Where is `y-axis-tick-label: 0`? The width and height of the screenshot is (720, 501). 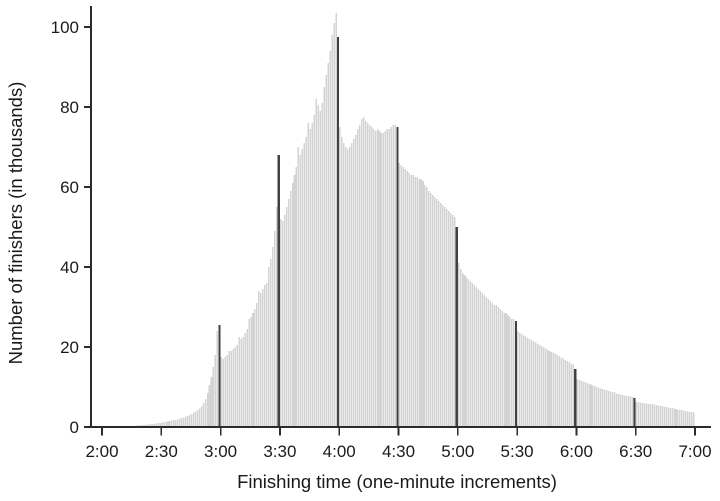
y-axis-tick-label: 0 is located at coordinates (74, 427).